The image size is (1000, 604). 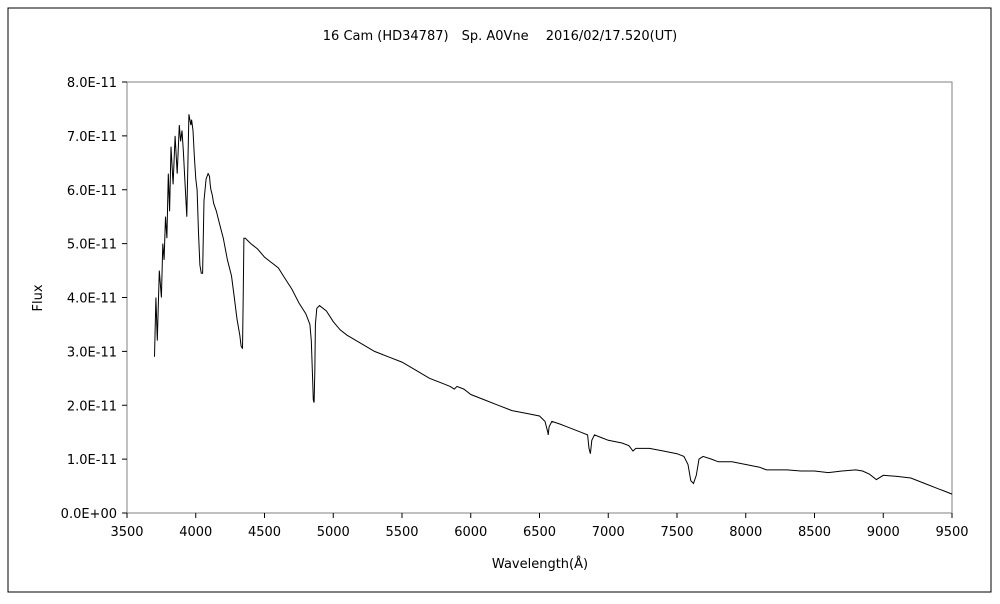 What do you see at coordinates (92, 352) in the screenshot?
I see `y-tick-label: 3.0E-11` at bounding box center [92, 352].